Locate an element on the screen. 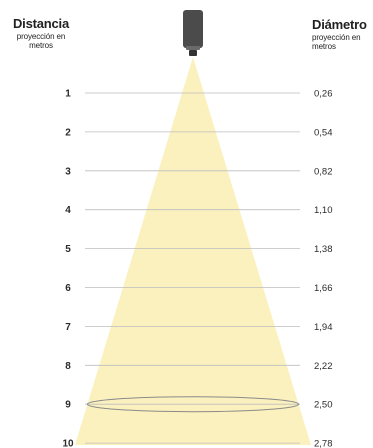 This screenshot has width=373, height=448. distance-label: 3 is located at coordinates (68, 171).